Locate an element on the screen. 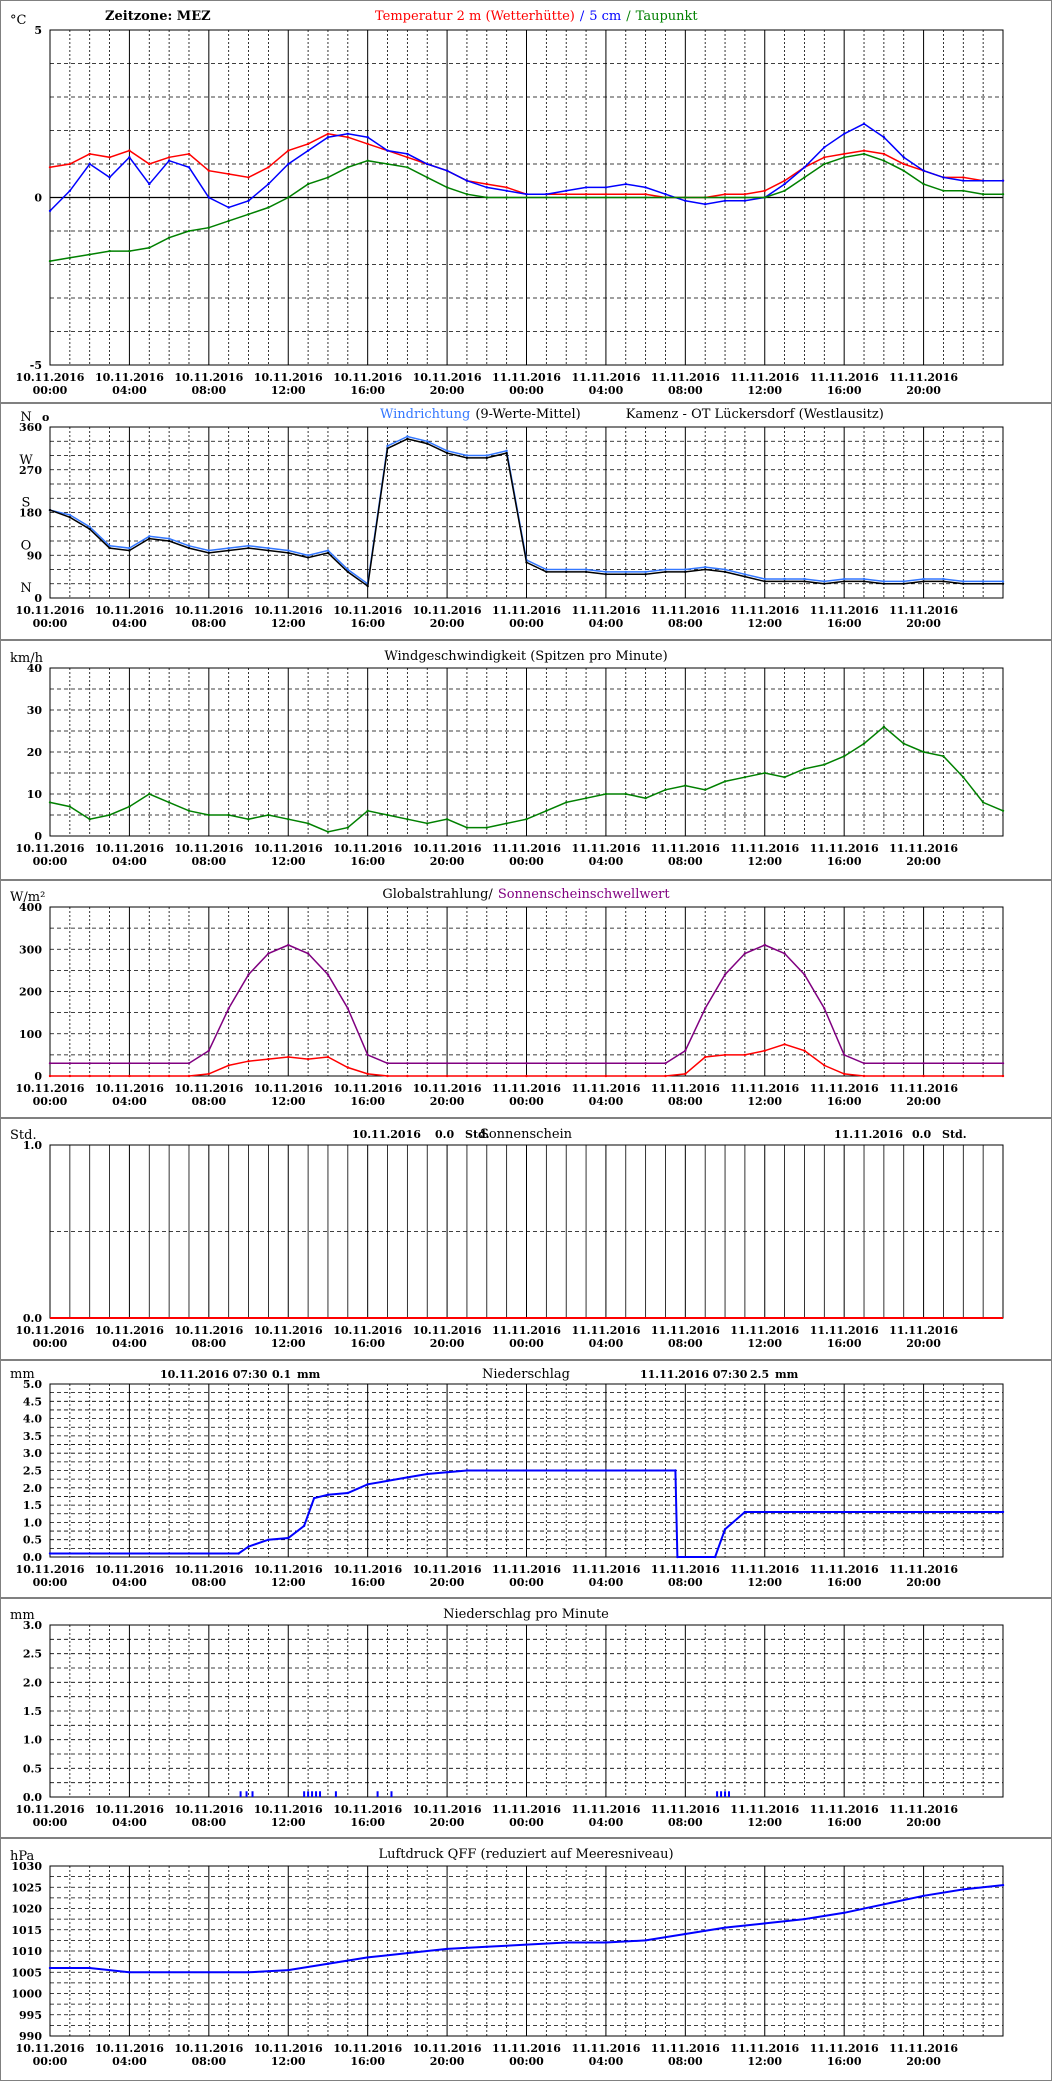 This screenshot has height=2085, width=1052. y-tick-label: 4.5 is located at coordinates (32, 1401).